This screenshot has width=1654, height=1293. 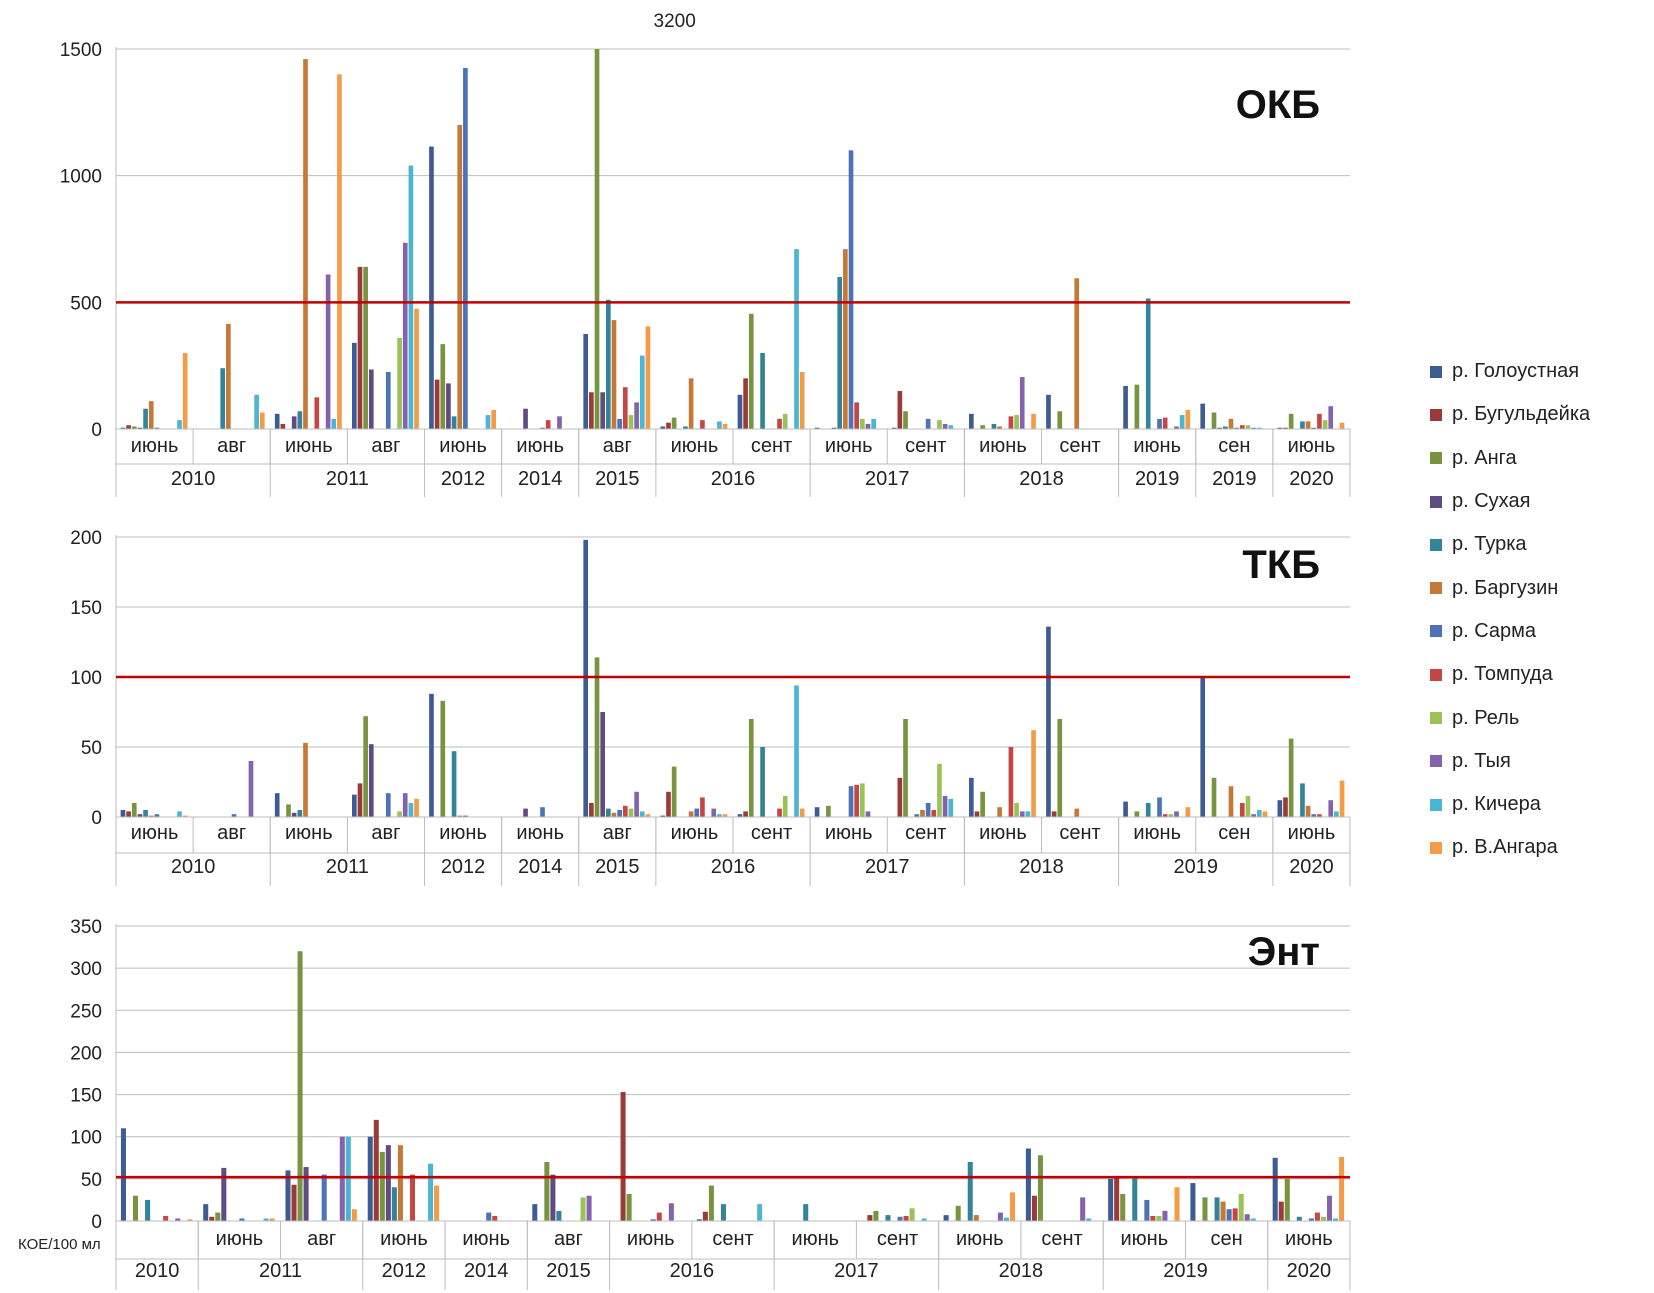 What do you see at coordinates (1516, 371) in the screenshot?
I see `legend-label: р. Голоустная` at bounding box center [1516, 371].